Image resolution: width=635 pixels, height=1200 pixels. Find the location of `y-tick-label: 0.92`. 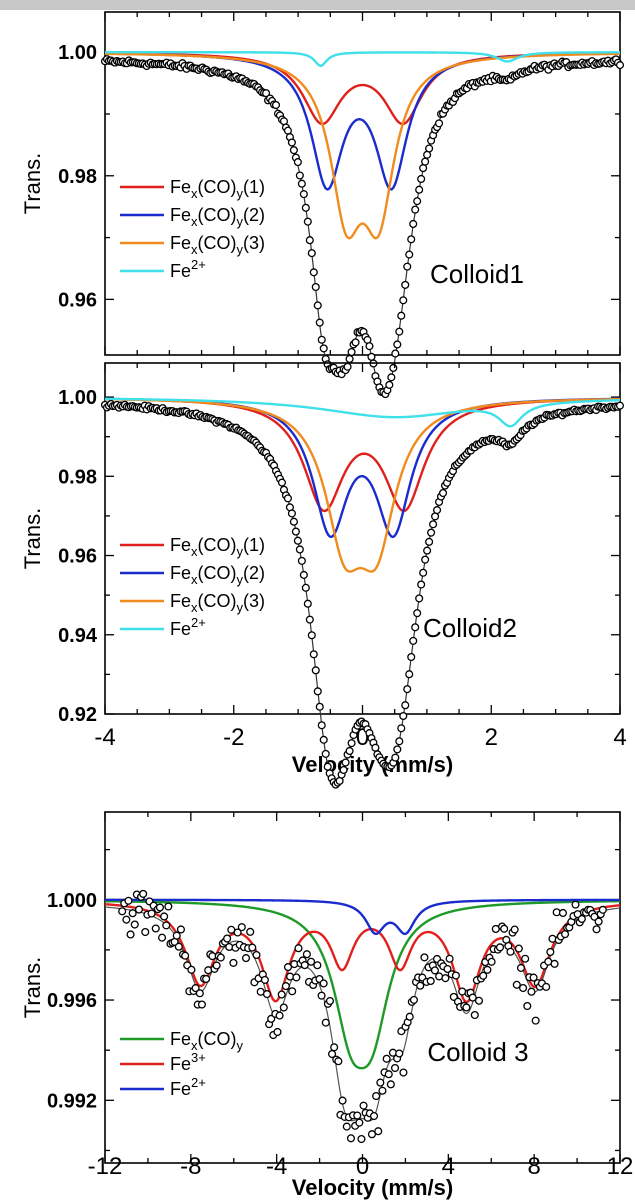

y-tick-label: 0.92 is located at coordinates (77, 715).